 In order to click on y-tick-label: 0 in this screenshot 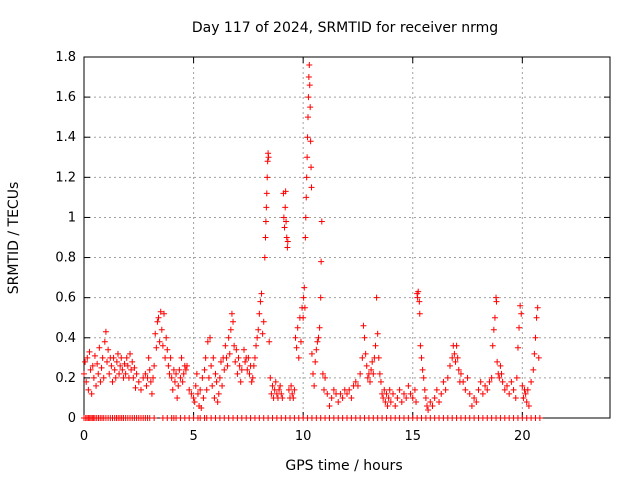, I will do `click(72, 418)`.